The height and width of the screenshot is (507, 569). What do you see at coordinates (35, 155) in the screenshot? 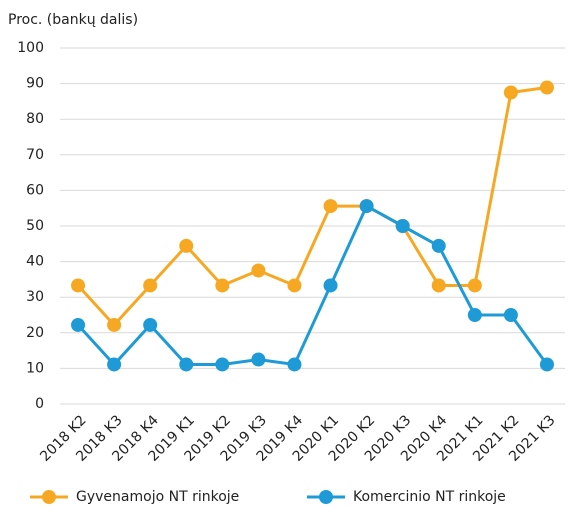
I see `y-tick-label: 70` at bounding box center [35, 155].